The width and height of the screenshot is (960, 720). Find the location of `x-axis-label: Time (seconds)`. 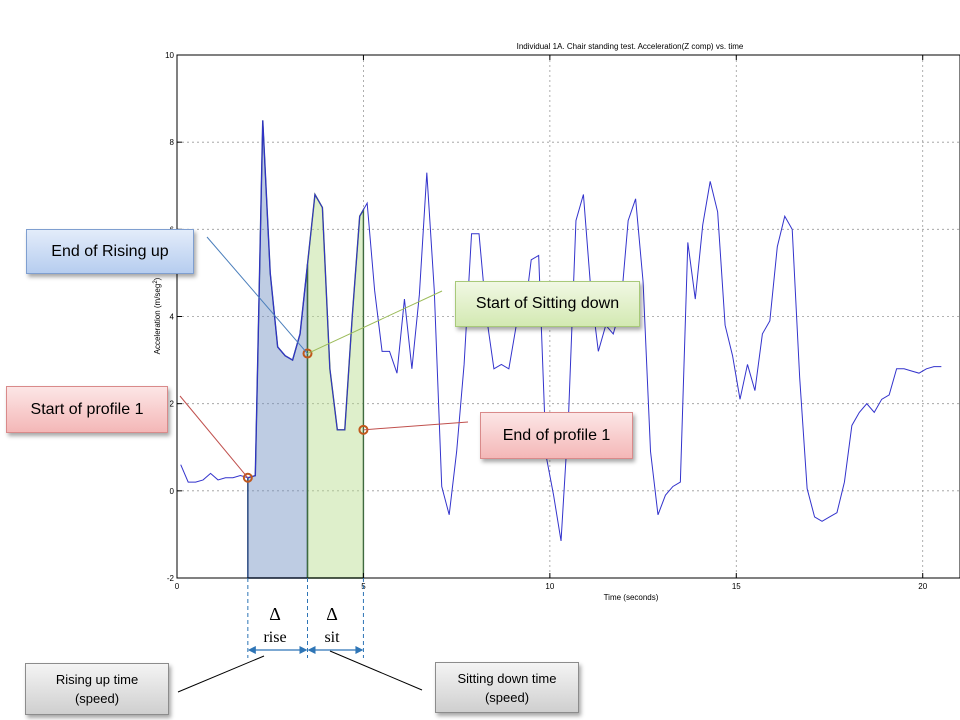

x-axis-label: Time (seconds) is located at coordinates (631, 597).